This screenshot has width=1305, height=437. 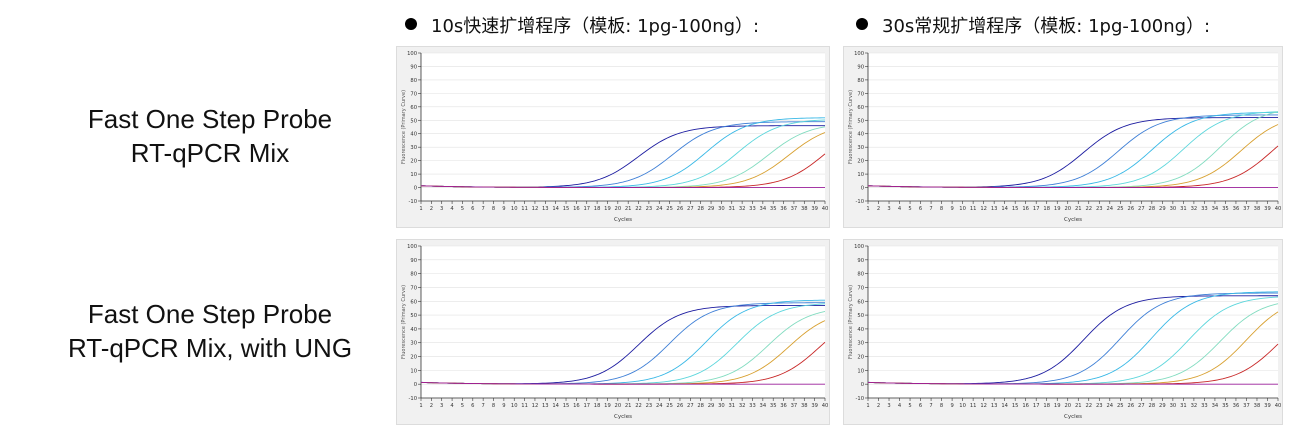 What do you see at coordinates (210, 153) in the screenshot?
I see `row-label-1-line-2: RT-qPCR Mix` at bounding box center [210, 153].